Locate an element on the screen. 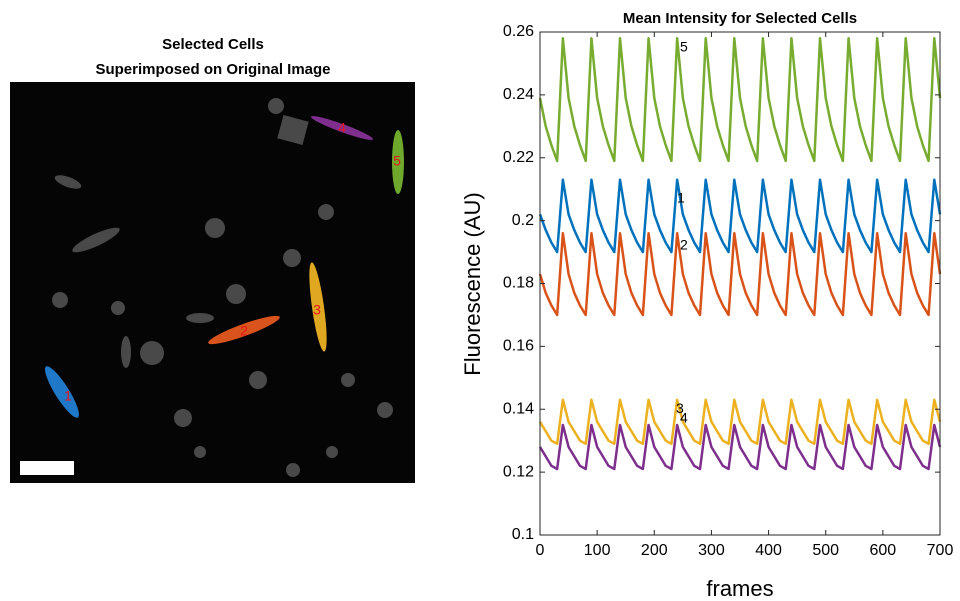 The height and width of the screenshot is (601, 960). cell-label: 4 is located at coordinates (342, 128).